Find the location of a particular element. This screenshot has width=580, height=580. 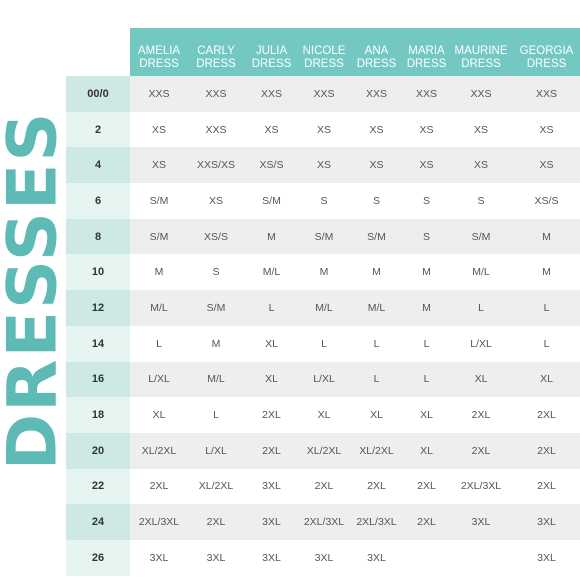

column-header-nicole: NICOLE DRESS is located at coordinates (324, 52).